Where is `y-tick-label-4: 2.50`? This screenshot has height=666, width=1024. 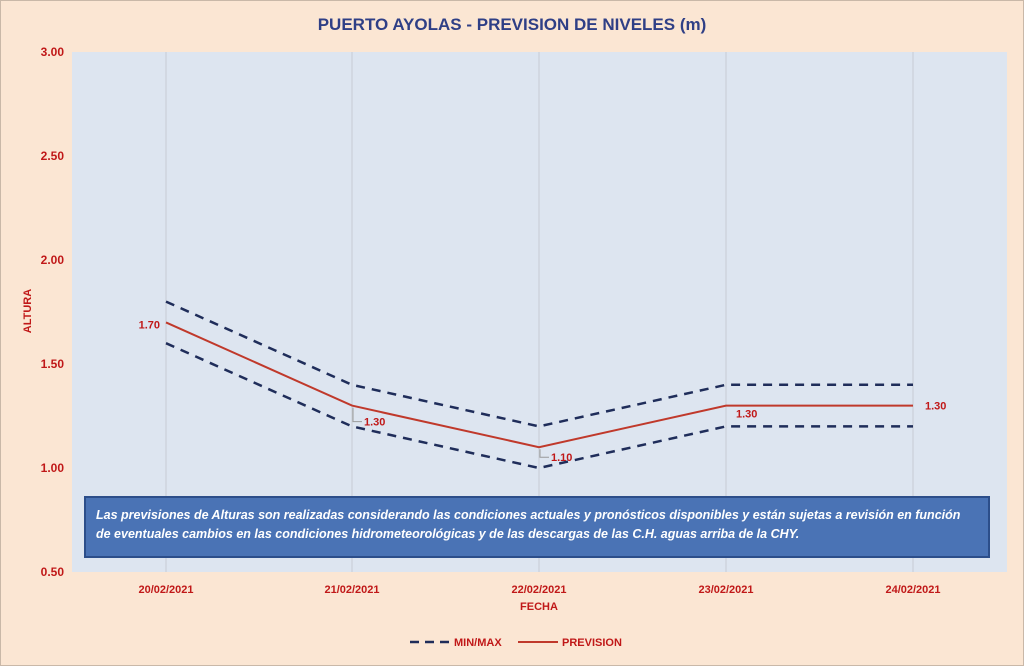 y-tick-label-4: 2.50 is located at coordinates (53, 156).